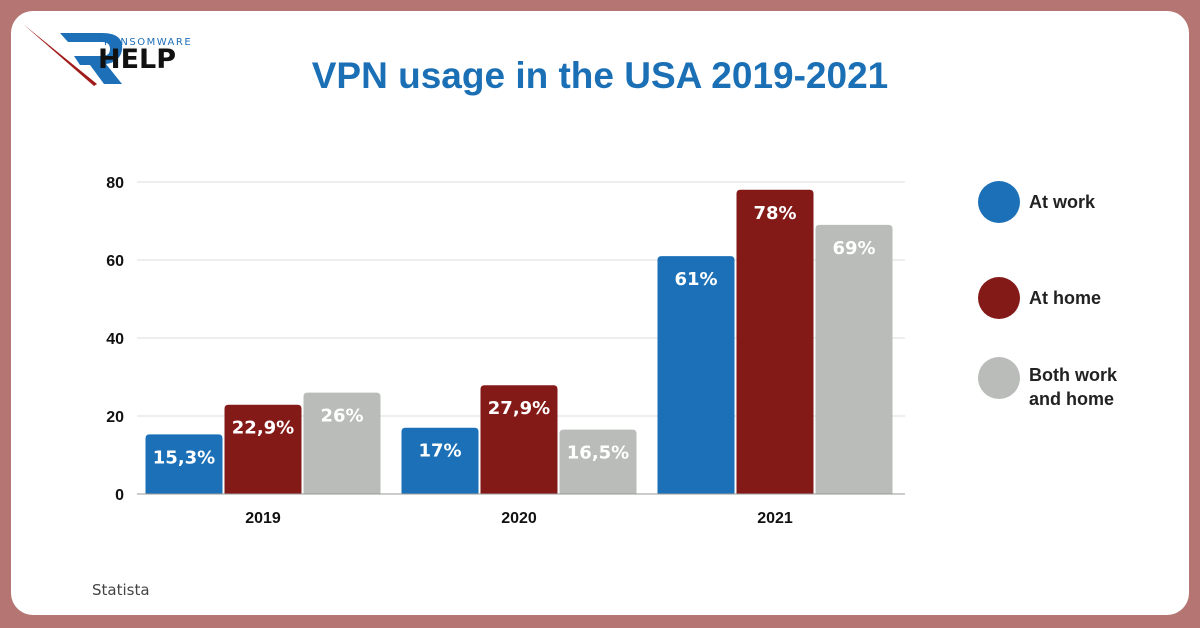  What do you see at coordinates (263, 518) in the screenshot?
I see `x-tick-label: 2019` at bounding box center [263, 518].